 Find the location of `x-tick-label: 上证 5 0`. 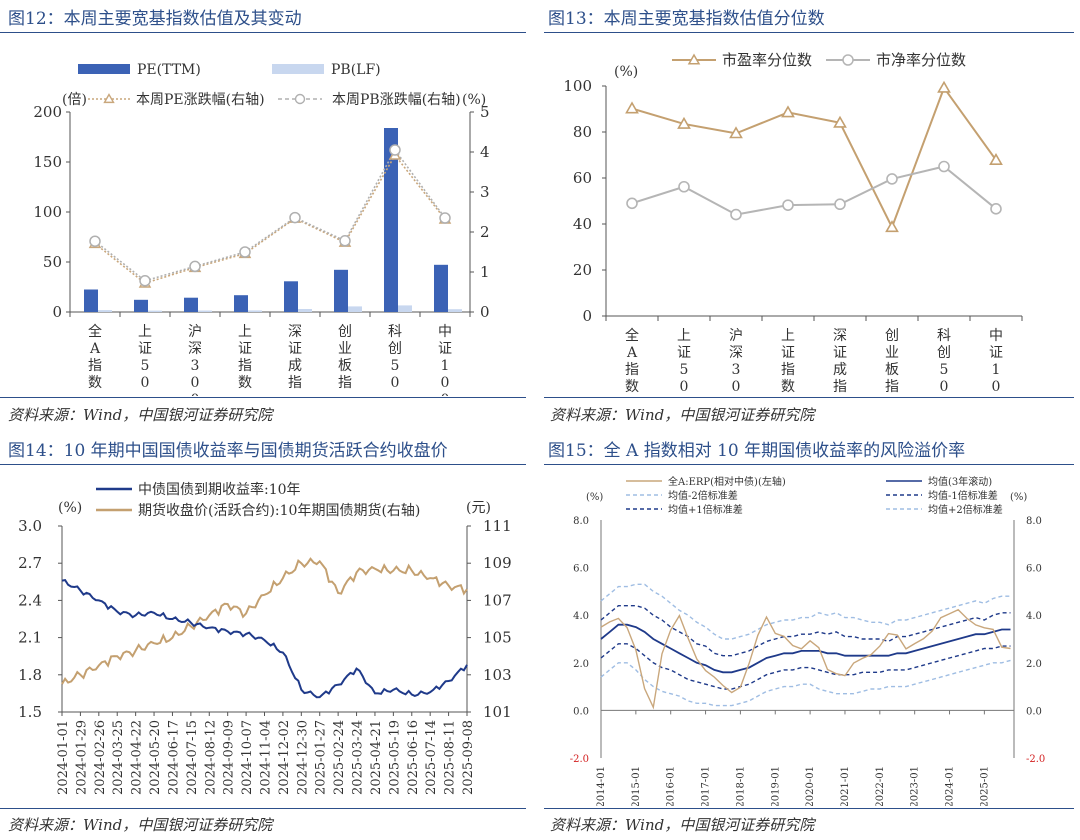

x-tick-label: 上证 5 0 is located at coordinates (145, 357).